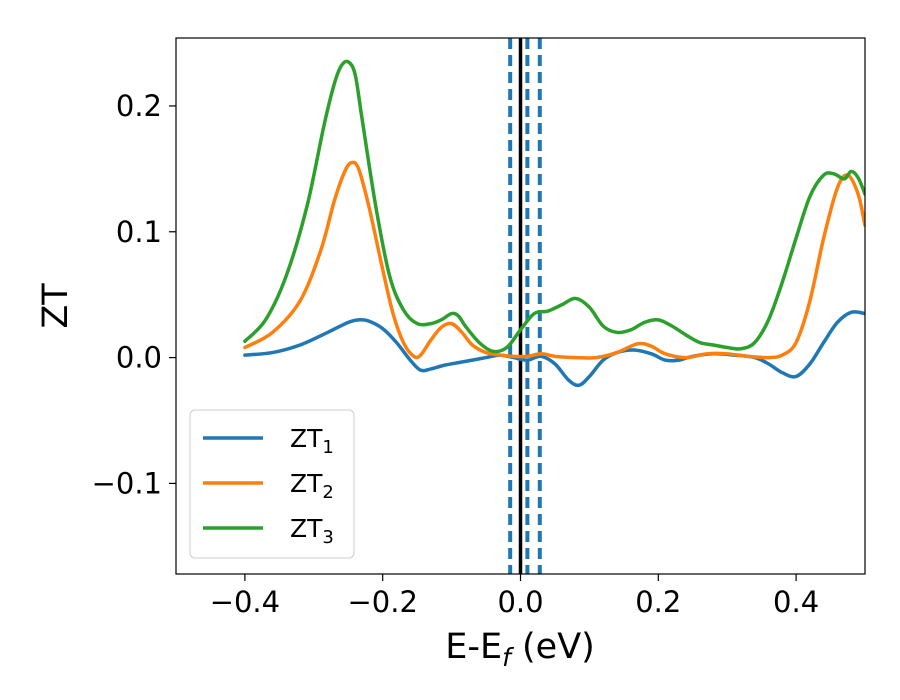 The width and height of the screenshot is (900, 700). What do you see at coordinates (312, 441) in the screenshot?
I see `legend-label-zt1: ZT1` at bounding box center [312, 441].